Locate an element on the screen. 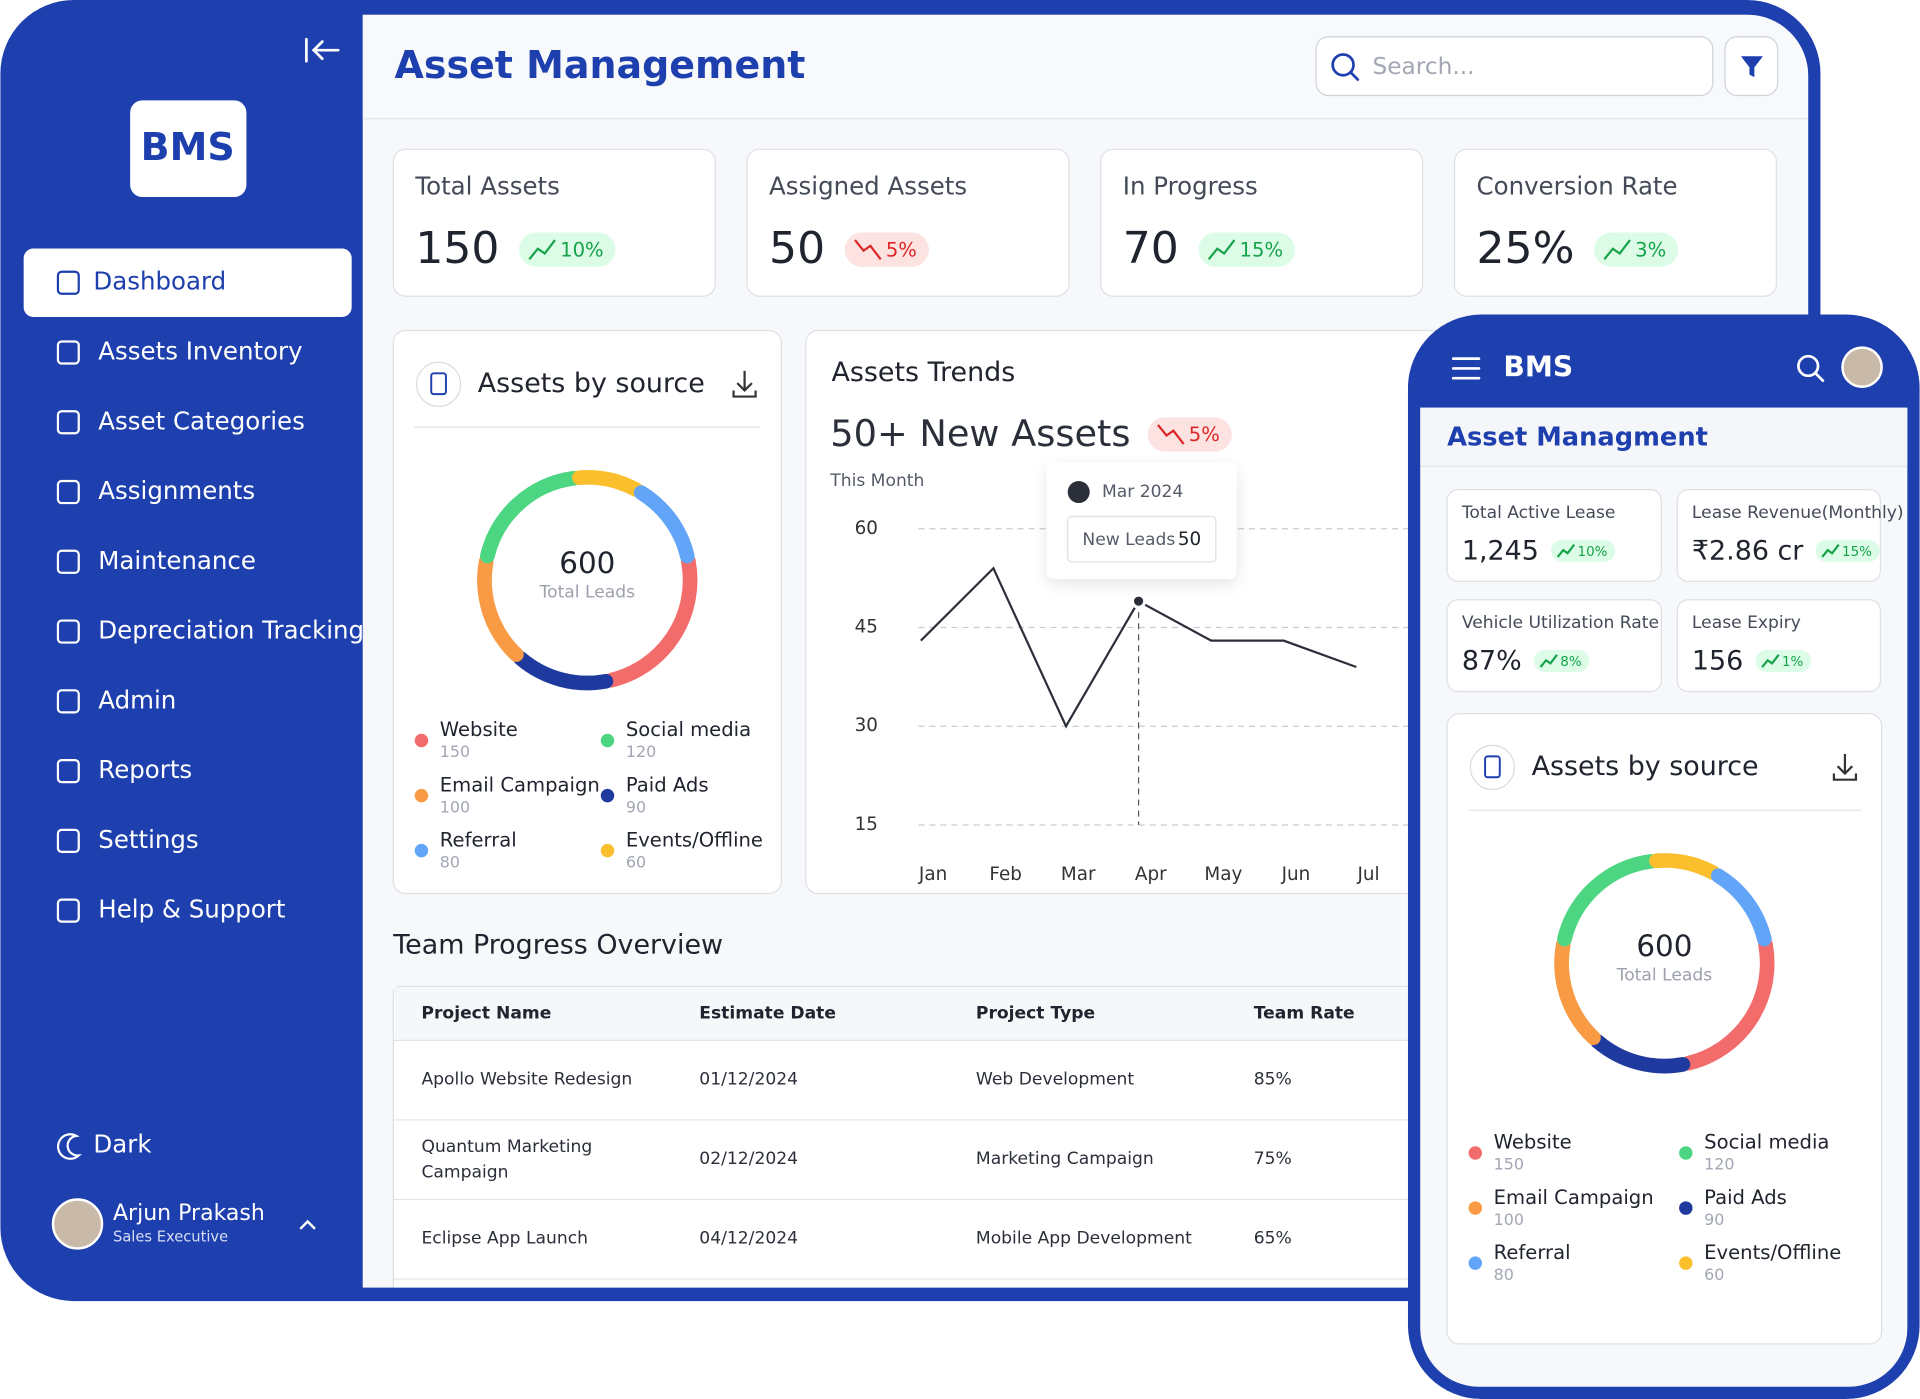 This screenshot has height=1399, width=1920. badge-text: 8% is located at coordinates (1571, 662).